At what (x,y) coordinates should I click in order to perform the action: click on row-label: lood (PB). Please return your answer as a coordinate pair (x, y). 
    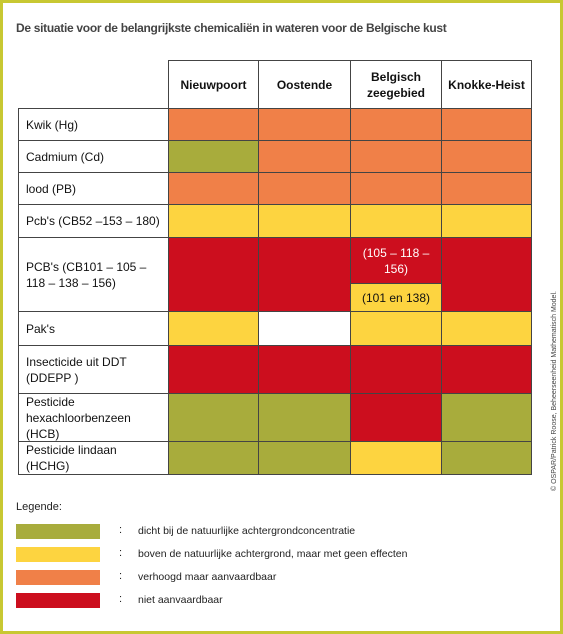
    Looking at the image, I should click on (93, 188).